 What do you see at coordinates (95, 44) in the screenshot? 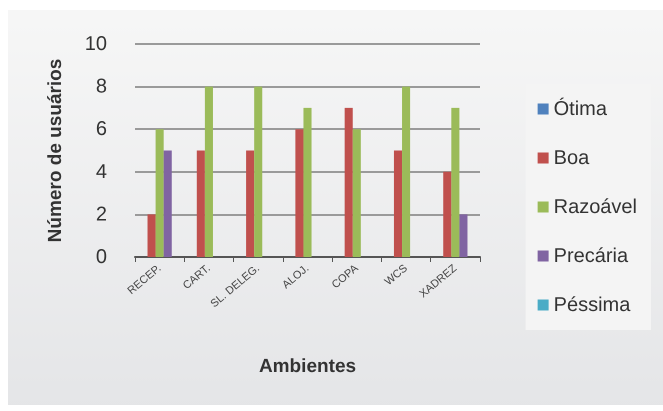
I see `y-tick-label: 10` at bounding box center [95, 44].